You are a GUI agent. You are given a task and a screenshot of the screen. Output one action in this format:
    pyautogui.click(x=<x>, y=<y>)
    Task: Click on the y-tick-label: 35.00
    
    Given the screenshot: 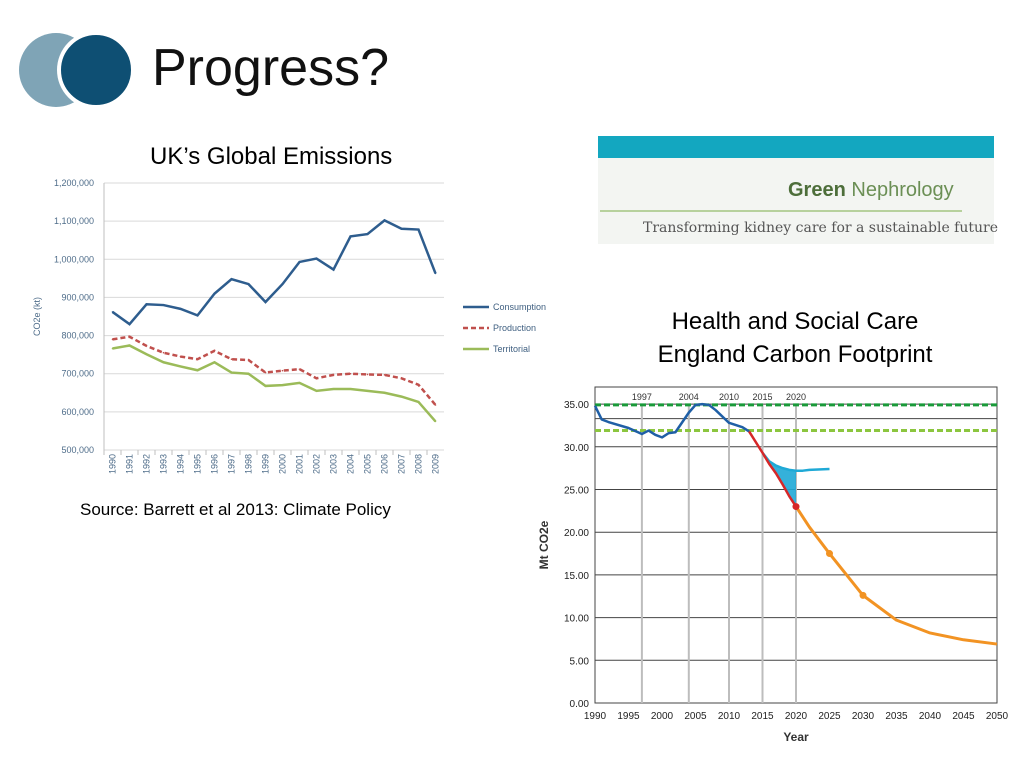 What is the action you would take?
    pyautogui.click(x=576, y=405)
    